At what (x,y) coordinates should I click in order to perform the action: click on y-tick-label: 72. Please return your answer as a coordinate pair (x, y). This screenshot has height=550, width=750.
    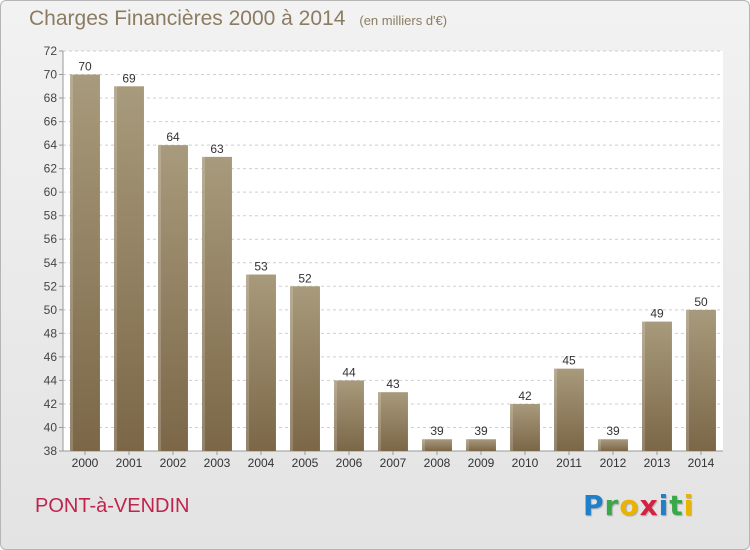
    Looking at the image, I should click on (51, 51).